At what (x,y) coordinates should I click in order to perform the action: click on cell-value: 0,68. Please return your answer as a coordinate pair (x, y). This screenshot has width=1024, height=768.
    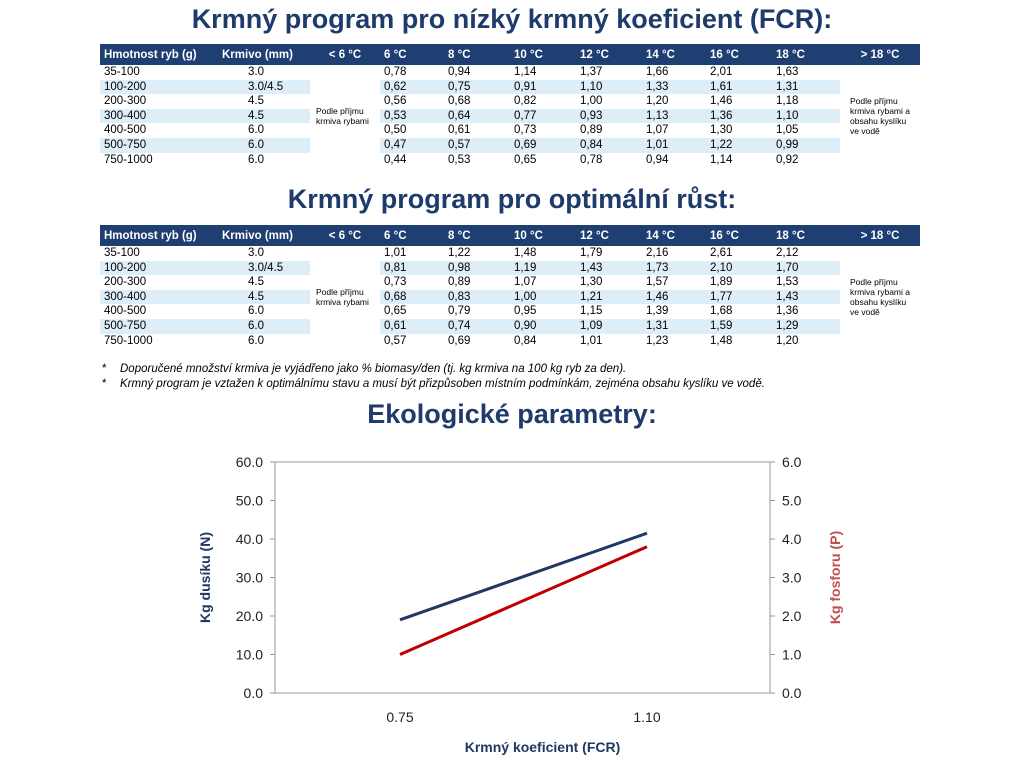
    Looking at the image, I should click on (459, 101).